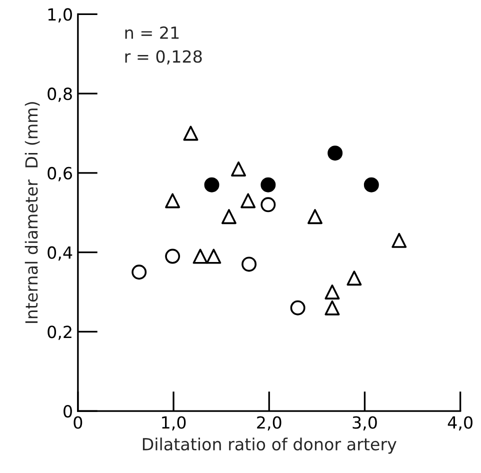 Image resolution: width=481 pixels, height=473 pixels. Describe the element at coordinates (269, 423) in the screenshot. I see `x-tick-label: 2,0` at that location.